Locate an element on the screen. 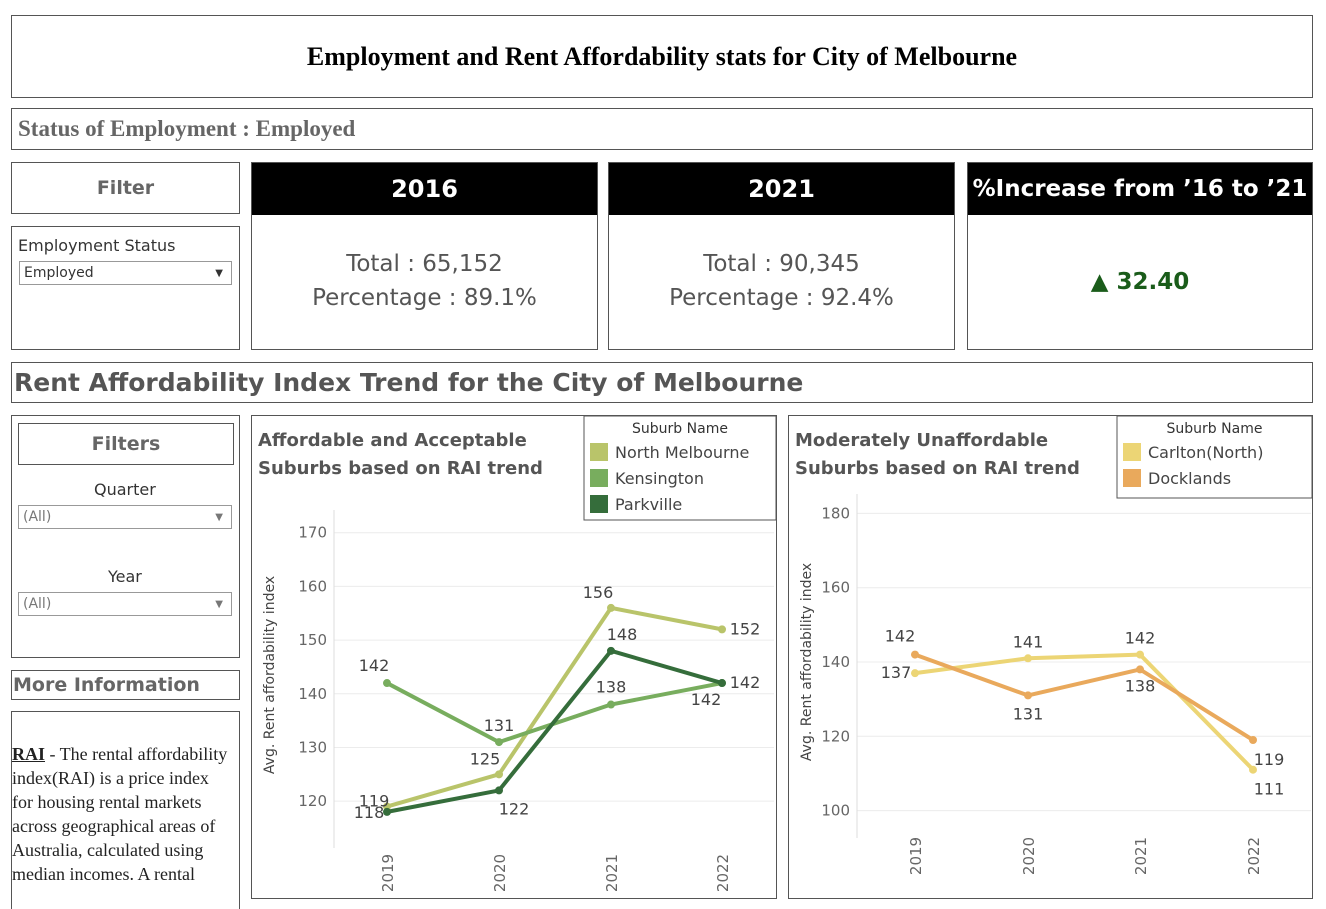  legend-label: Kensington is located at coordinates (659, 478).